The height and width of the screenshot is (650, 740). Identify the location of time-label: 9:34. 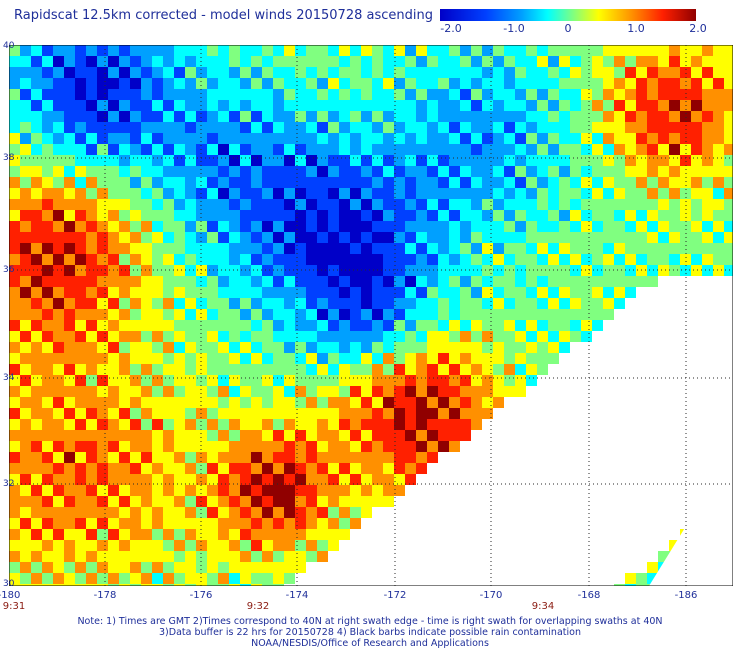
(543, 606).